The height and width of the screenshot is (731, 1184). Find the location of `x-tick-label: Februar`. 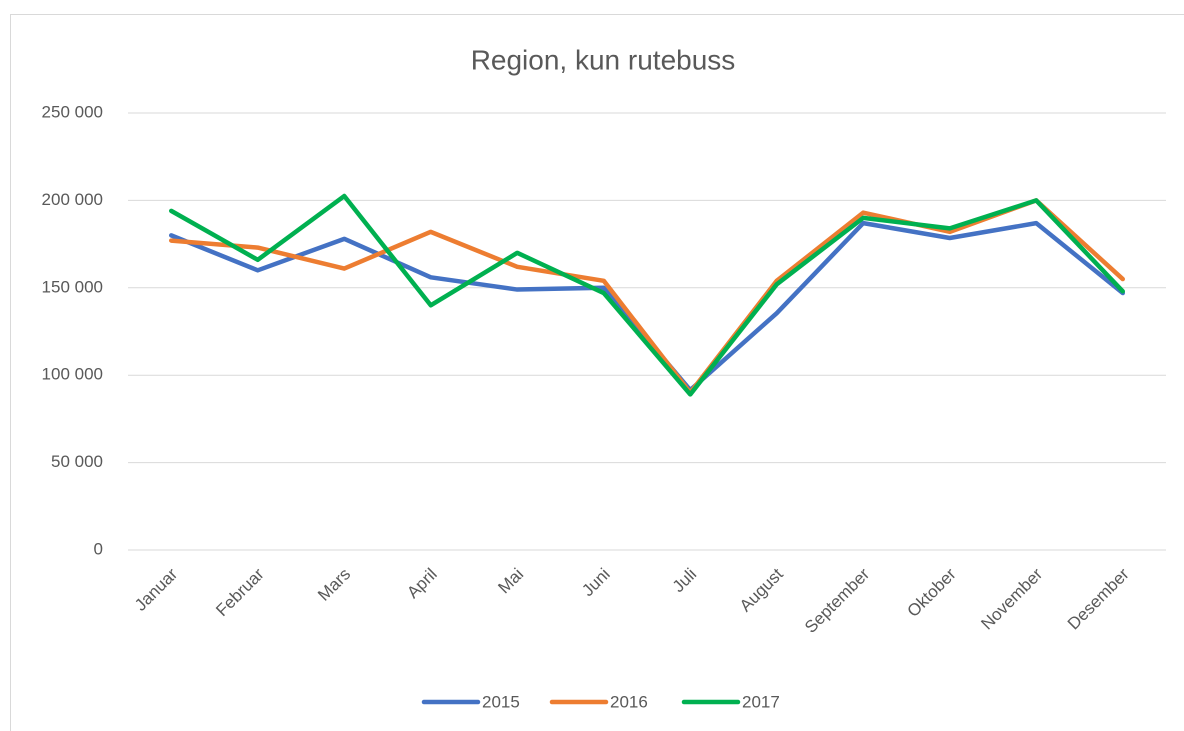

x-tick-label: Februar is located at coordinates (240, 592).